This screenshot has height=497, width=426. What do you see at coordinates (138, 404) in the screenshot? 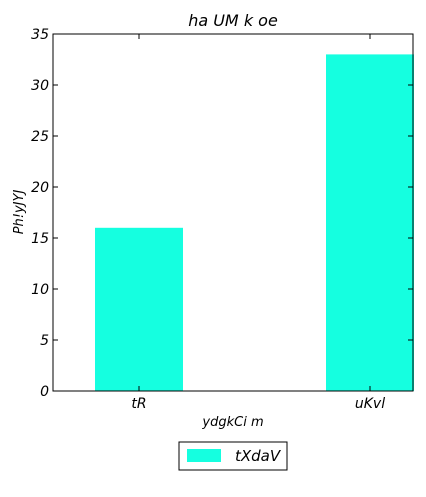
I see `x-tick-label: tR` at bounding box center [138, 404].